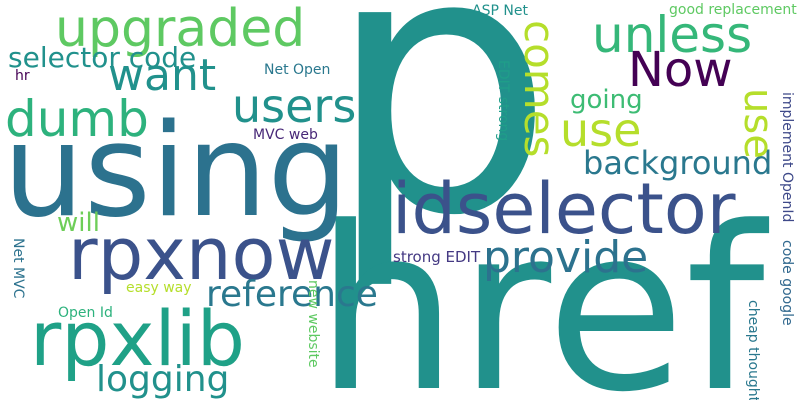 This screenshot has height=400, width=800. I want to click on word-good-replacement: ASP Net, so click(500, 11).